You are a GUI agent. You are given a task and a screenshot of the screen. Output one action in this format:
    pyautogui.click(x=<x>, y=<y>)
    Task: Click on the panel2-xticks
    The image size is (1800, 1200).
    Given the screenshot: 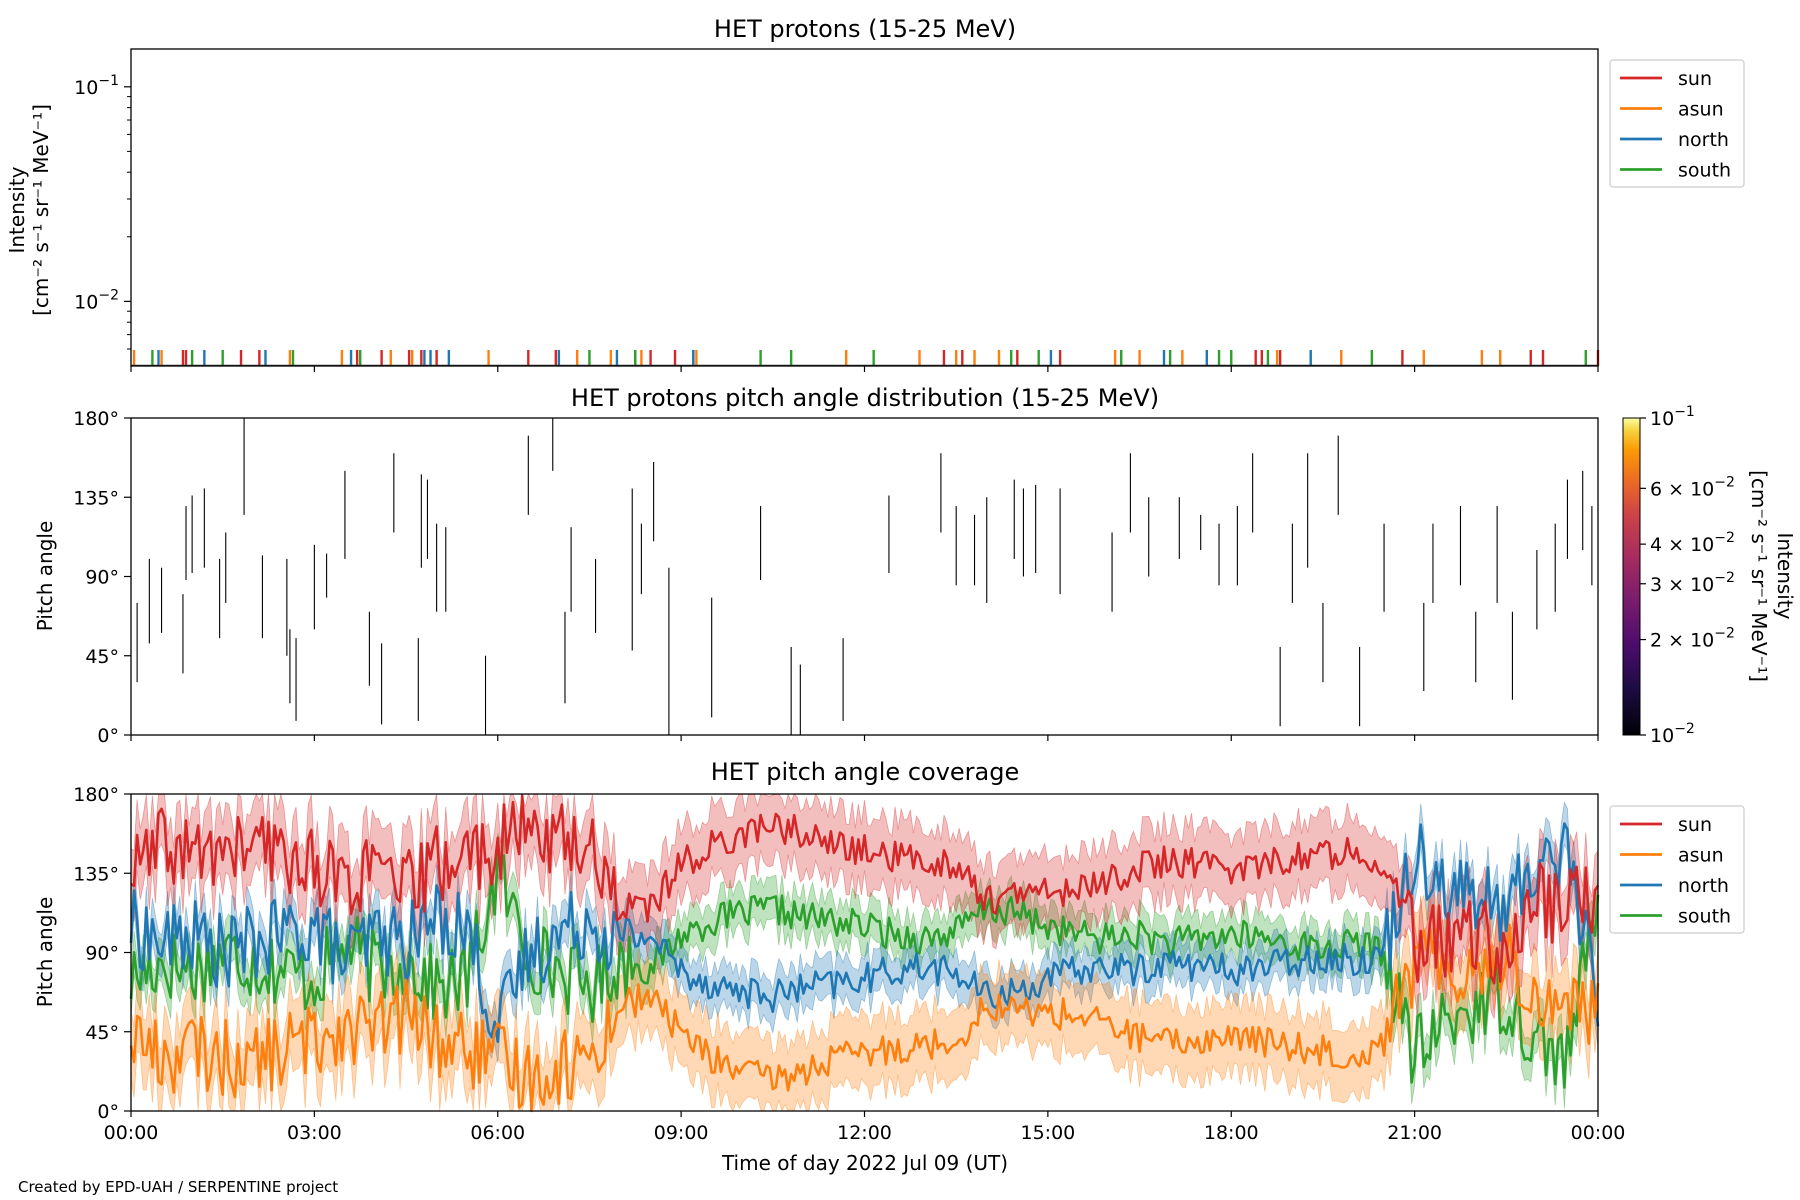 What is the action you would take?
    pyautogui.click(x=864, y=738)
    